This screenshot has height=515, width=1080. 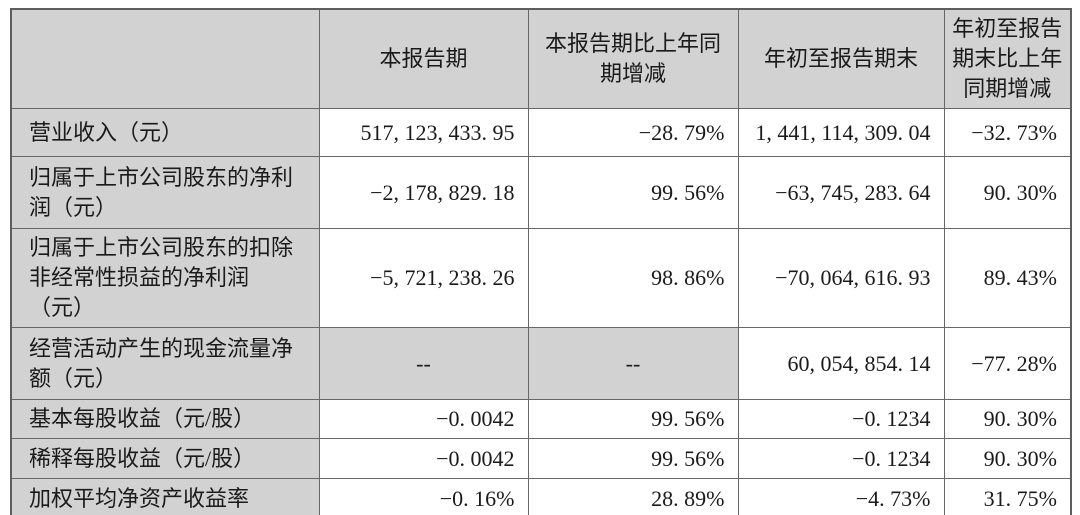 I want to click on cell-net-profit-excl-current-period-yoy: 98. 86%, so click(x=633, y=278).